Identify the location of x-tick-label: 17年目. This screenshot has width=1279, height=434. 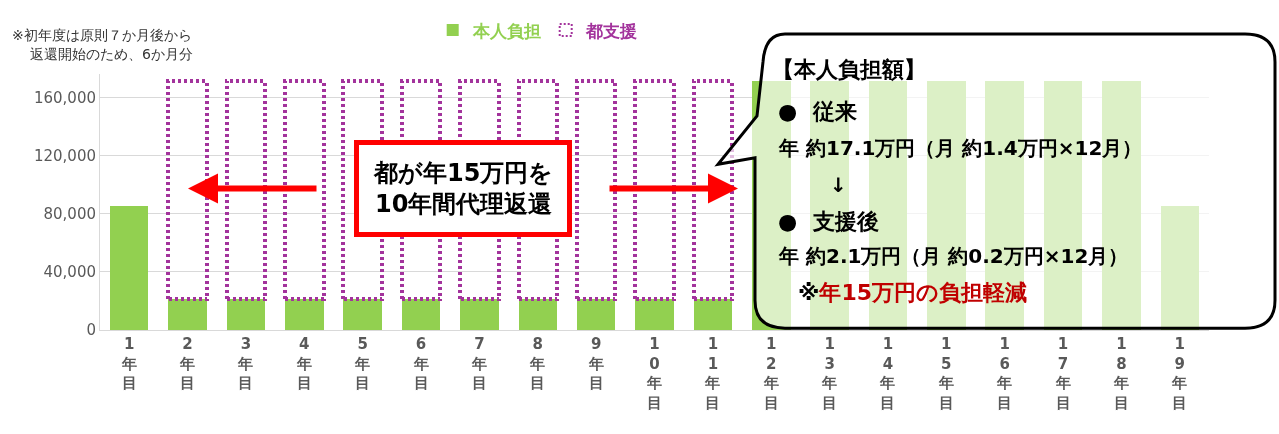
(1062, 373).